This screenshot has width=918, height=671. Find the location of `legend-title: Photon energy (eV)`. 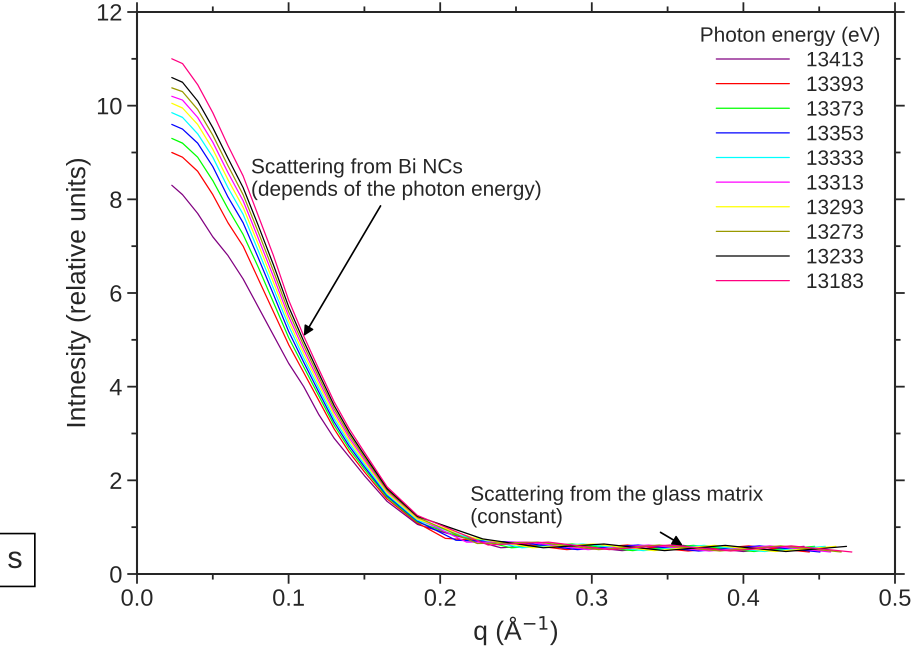

legend-title: Photon energy (eV) is located at coordinates (790, 36).